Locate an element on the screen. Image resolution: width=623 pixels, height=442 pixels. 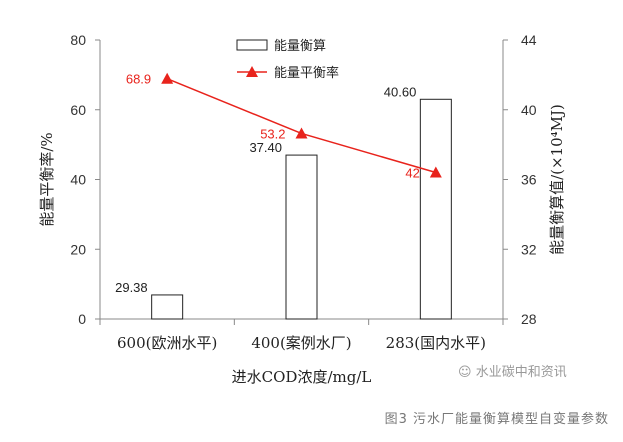
legend-line-marker is located at coordinates (252, 71).